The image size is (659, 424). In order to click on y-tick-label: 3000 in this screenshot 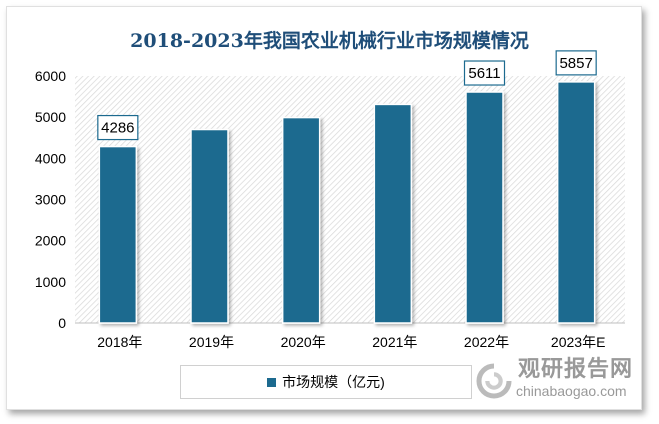, I will do `click(50, 200)`.